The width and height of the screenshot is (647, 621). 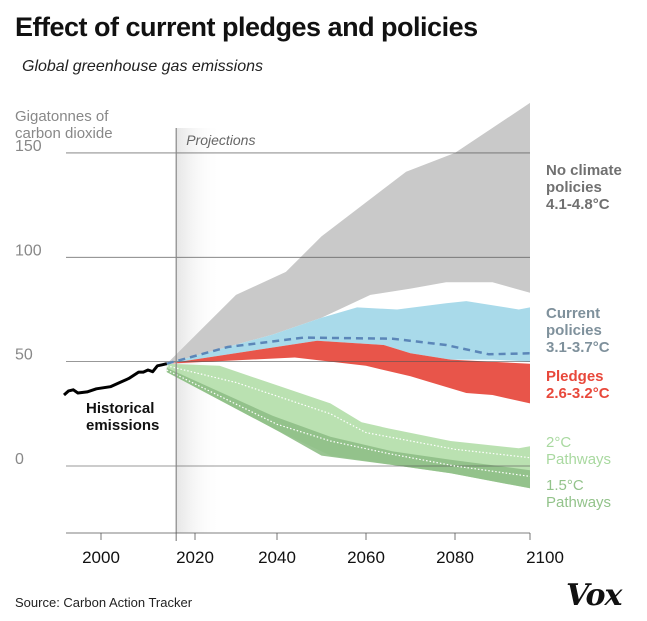 What do you see at coordinates (19, 459) in the screenshot?
I see `y-tick-label: 0` at bounding box center [19, 459].